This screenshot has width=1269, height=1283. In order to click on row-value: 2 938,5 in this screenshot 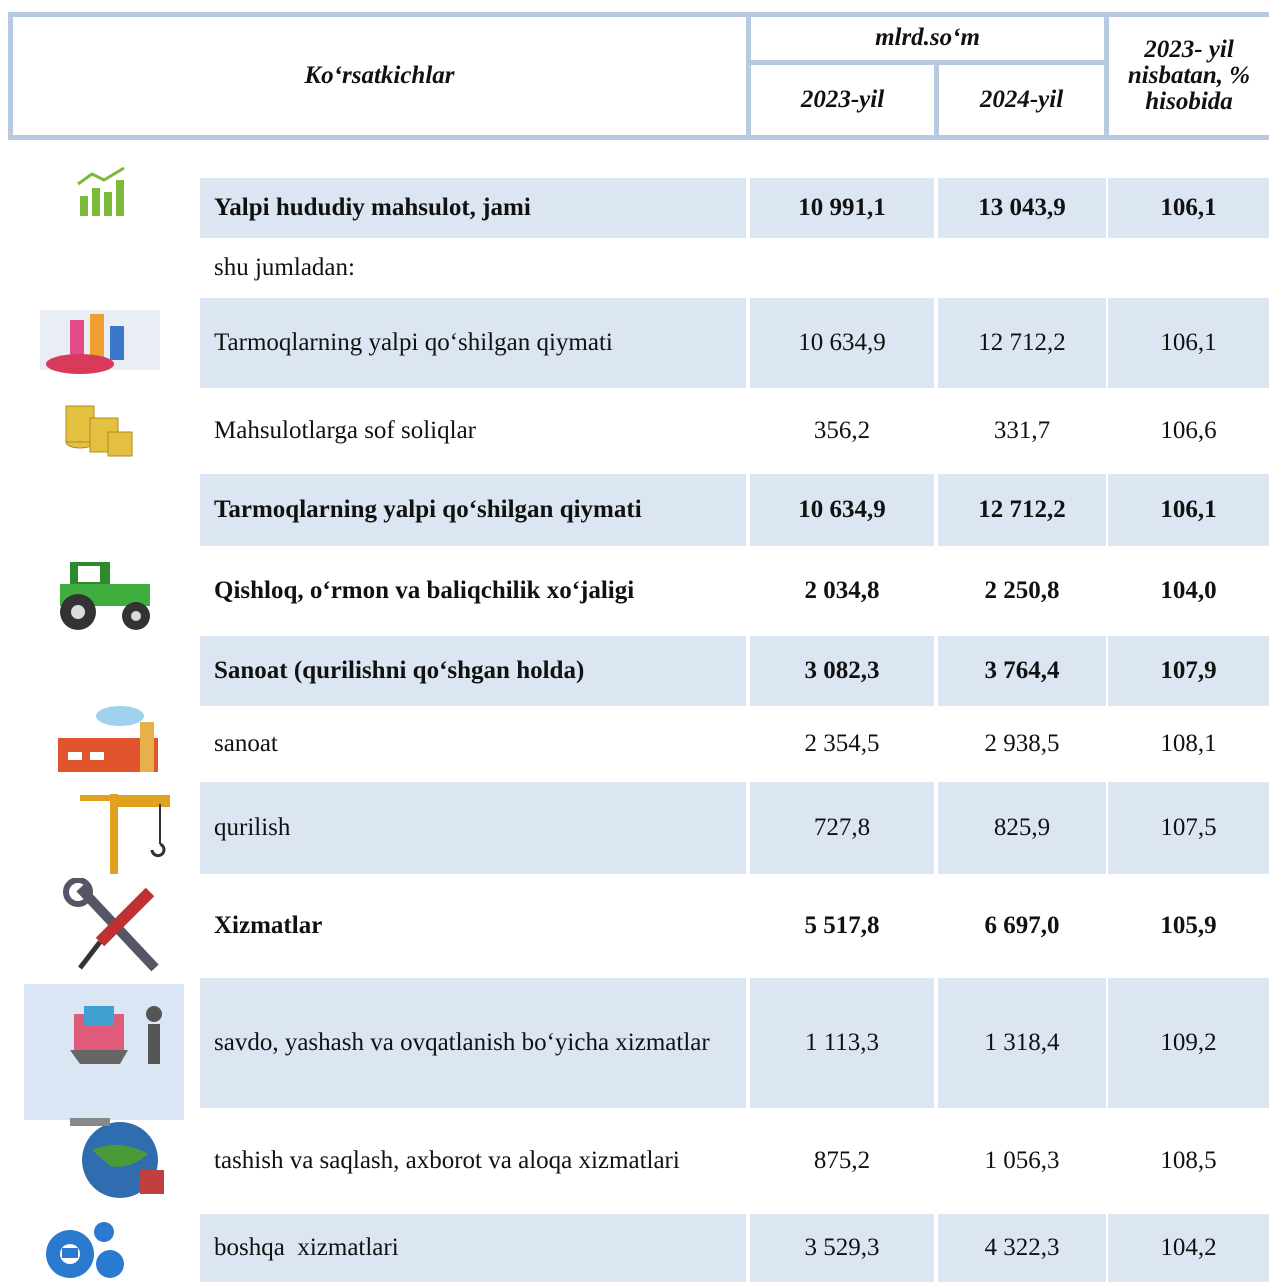, I will do `click(1022, 743)`.